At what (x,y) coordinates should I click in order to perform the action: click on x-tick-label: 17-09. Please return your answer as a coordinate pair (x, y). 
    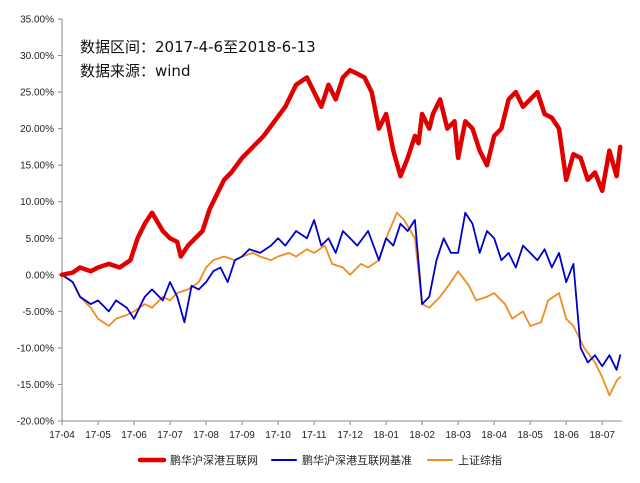
    Looking at the image, I should click on (242, 435).